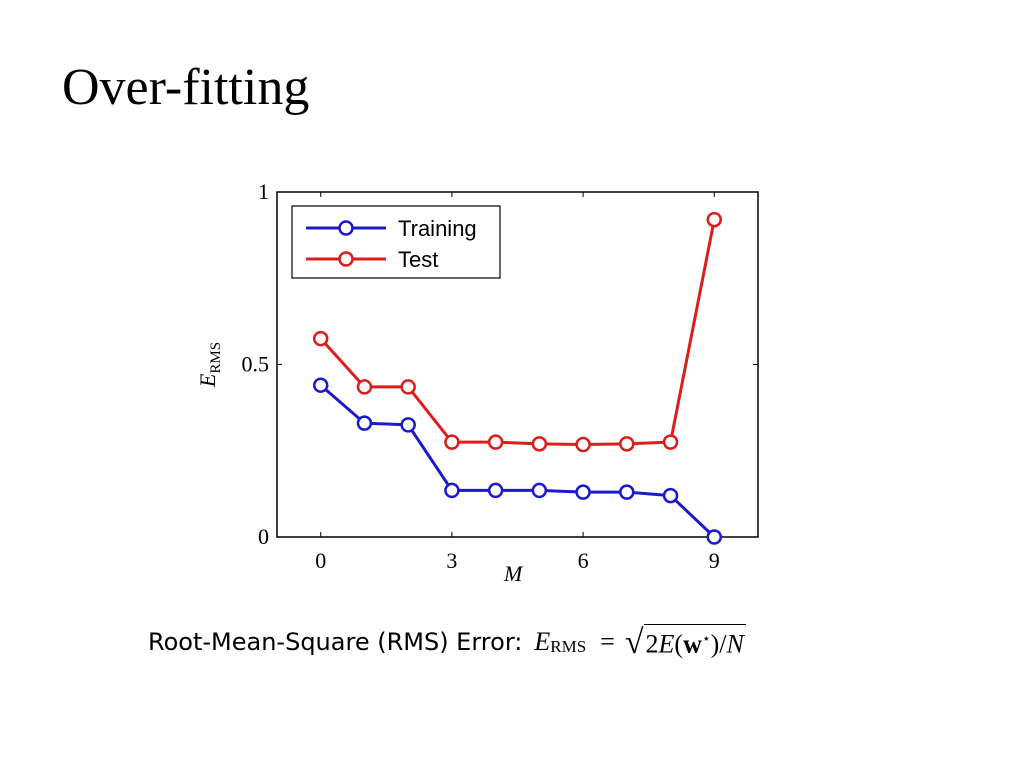 This screenshot has width=1024, height=768. Describe the element at coordinates (583, 560) in the screenshot. I see `x-tick-label-2: 6` at that location.